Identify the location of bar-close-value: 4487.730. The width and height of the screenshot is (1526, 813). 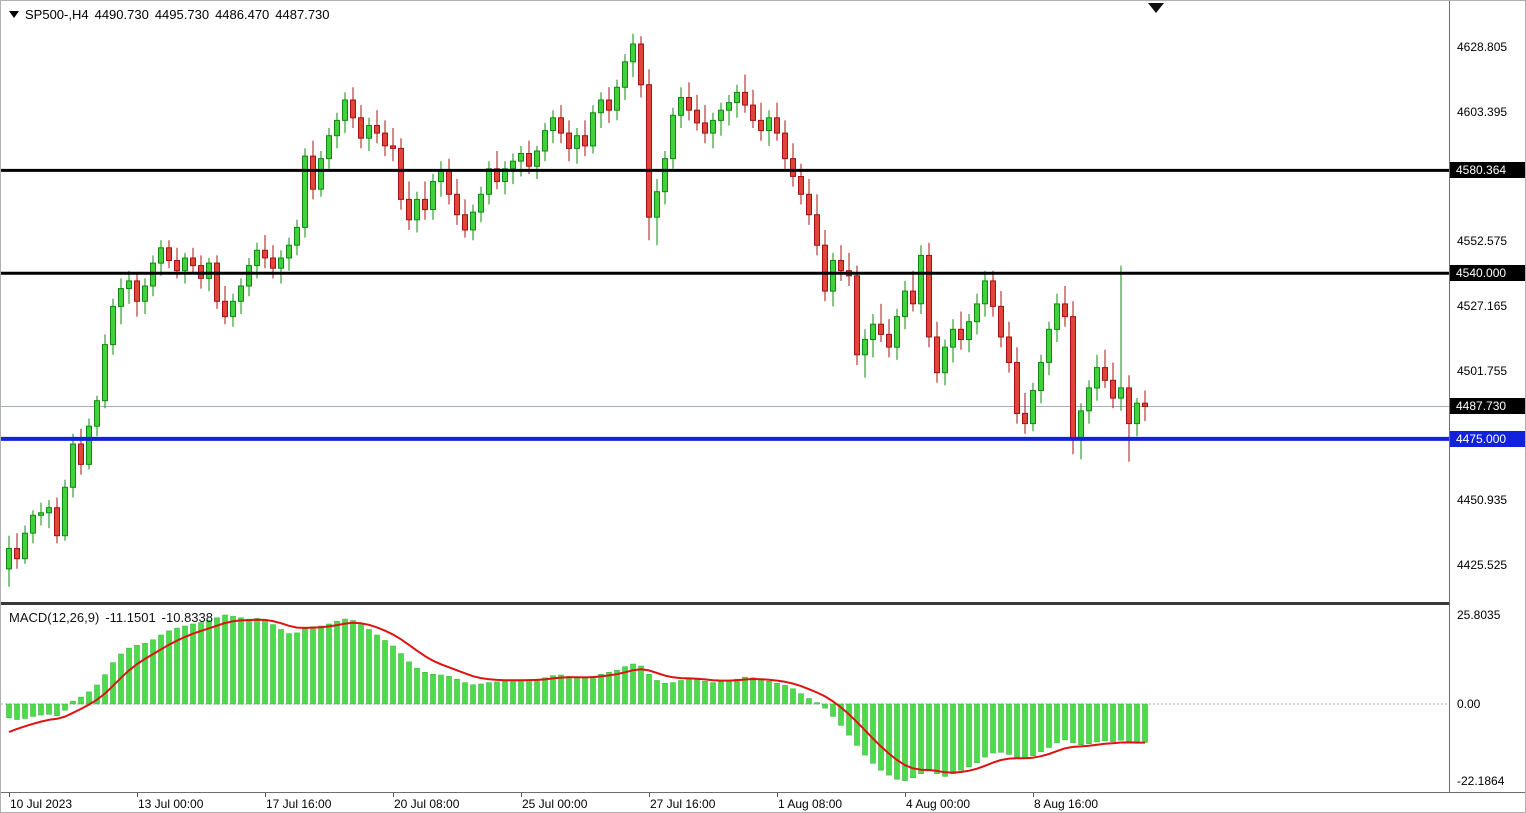
(302, 14).